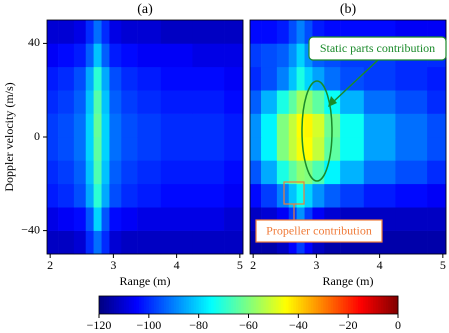 The image size is (449, 333). What do you see at coordinates (443, 265) in the screenshot?
I see `x-tick-label: 5` at bounding box center [443, 265].